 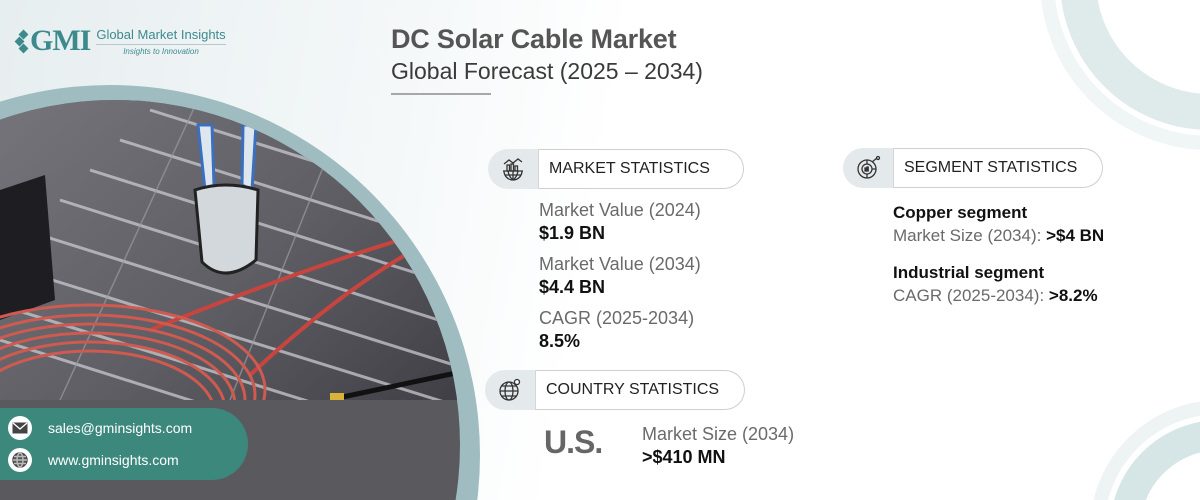 I want to click on contact-bar: sales@gminsights.com www.gminsights.com, so click(x=124, y=444).